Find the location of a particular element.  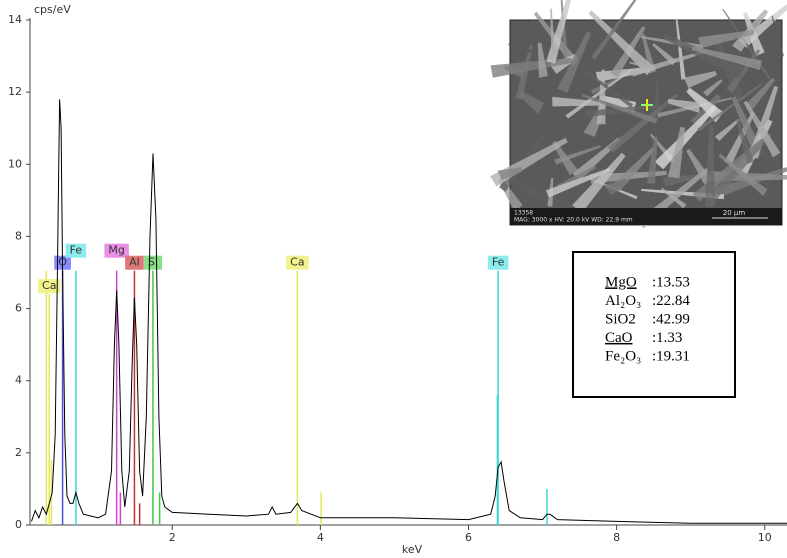

y-tick-label: 0 is located at coordinates (18, 524).